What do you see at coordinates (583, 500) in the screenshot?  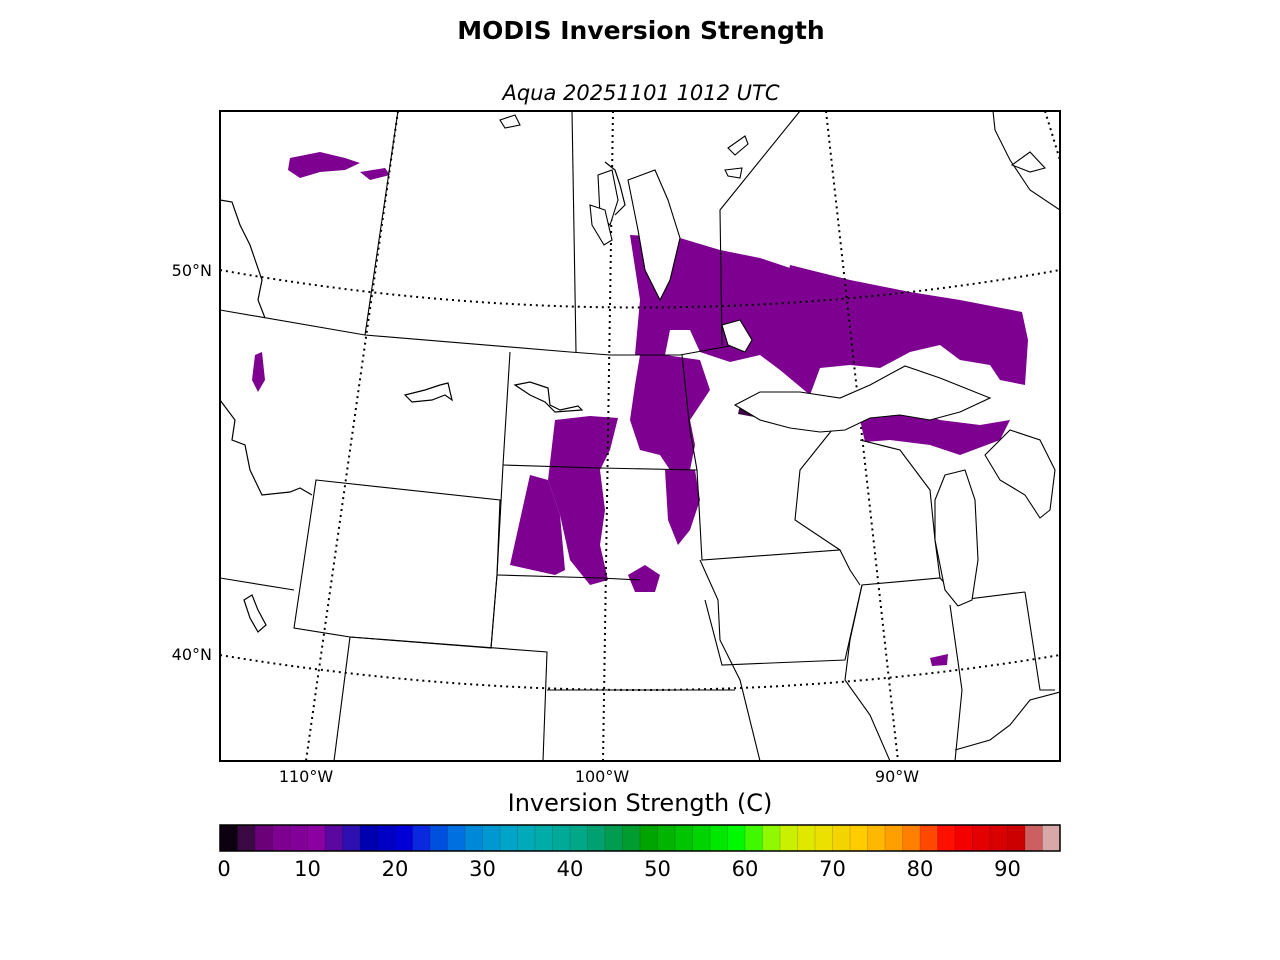 I see `data-region-south-dakota` at bounding box center [583, 500].